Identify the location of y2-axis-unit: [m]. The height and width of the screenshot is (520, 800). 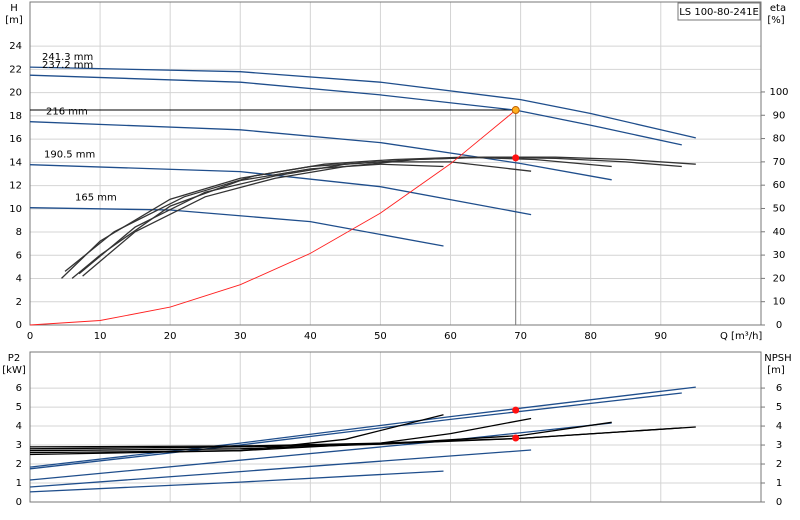
(776, 370).